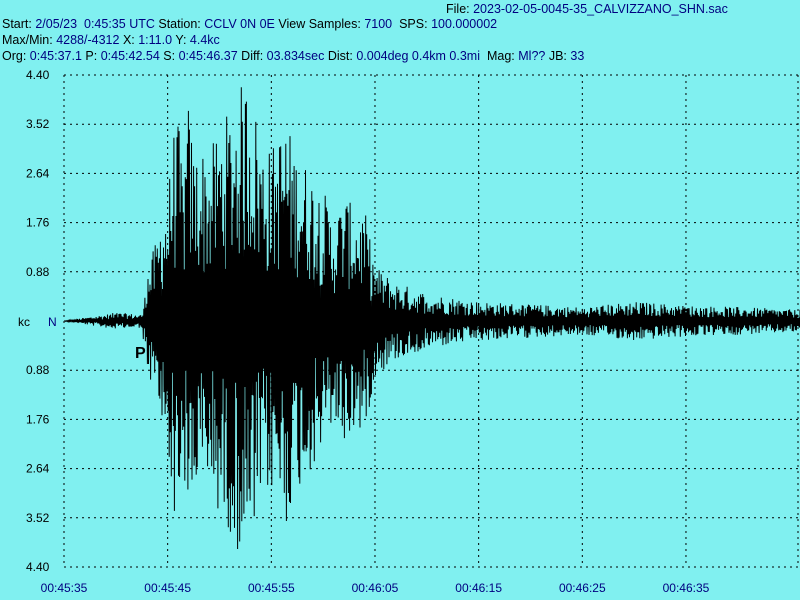  What do you see at coordinates (271, 588) in the screenshot?
I see `x-tick-label: 00:45:55` at bounding box center [271, 588].